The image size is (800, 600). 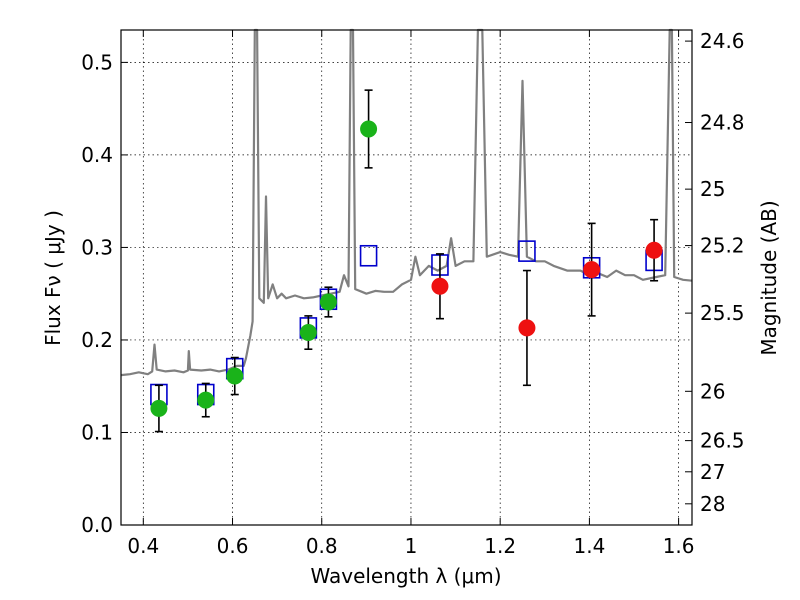 What do you see at coordinates (712, 189) in the screenshot?
I see `right-tick-label: 25` at bounding box center [712, 189].